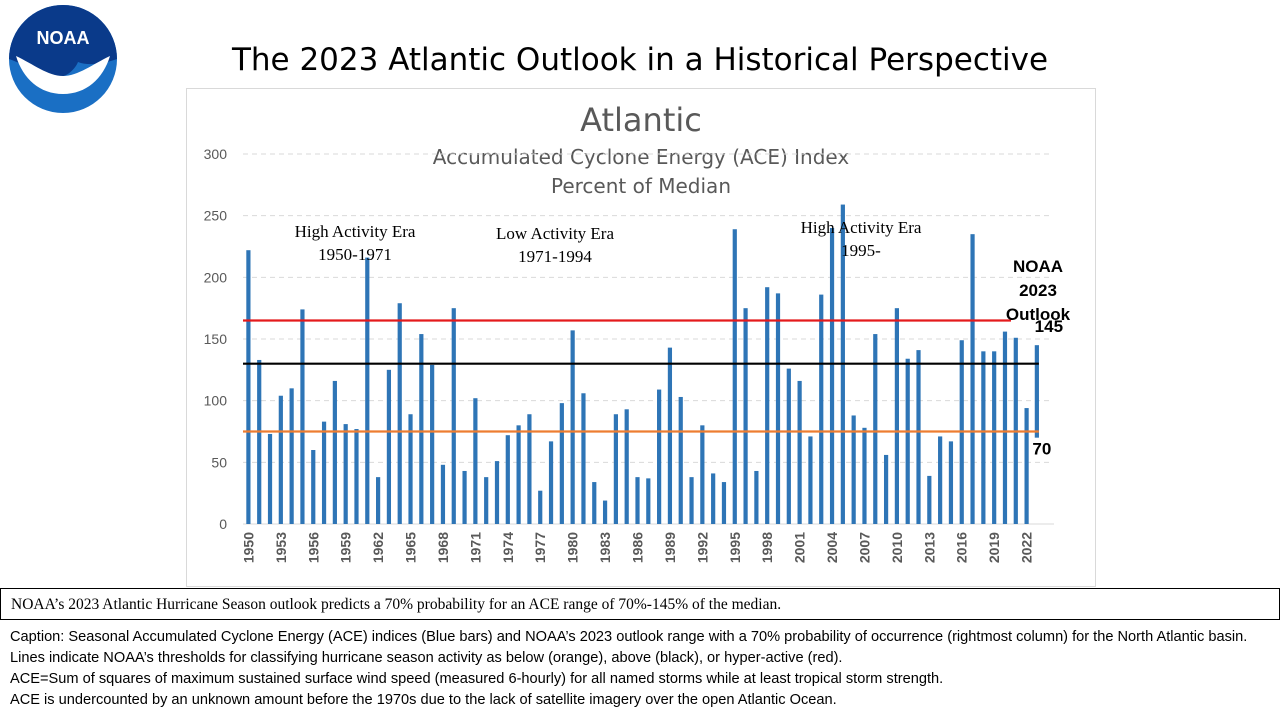  Describe the element at coordinates (638, 547) in the screenshot. I see `x-tick-label: 1986` at that location.